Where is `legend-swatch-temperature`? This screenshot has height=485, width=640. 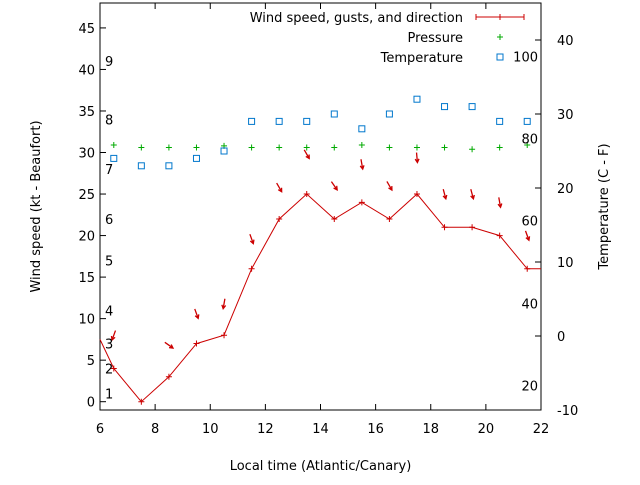 legend-swatch-temperature is located at coordinates (500, 57).